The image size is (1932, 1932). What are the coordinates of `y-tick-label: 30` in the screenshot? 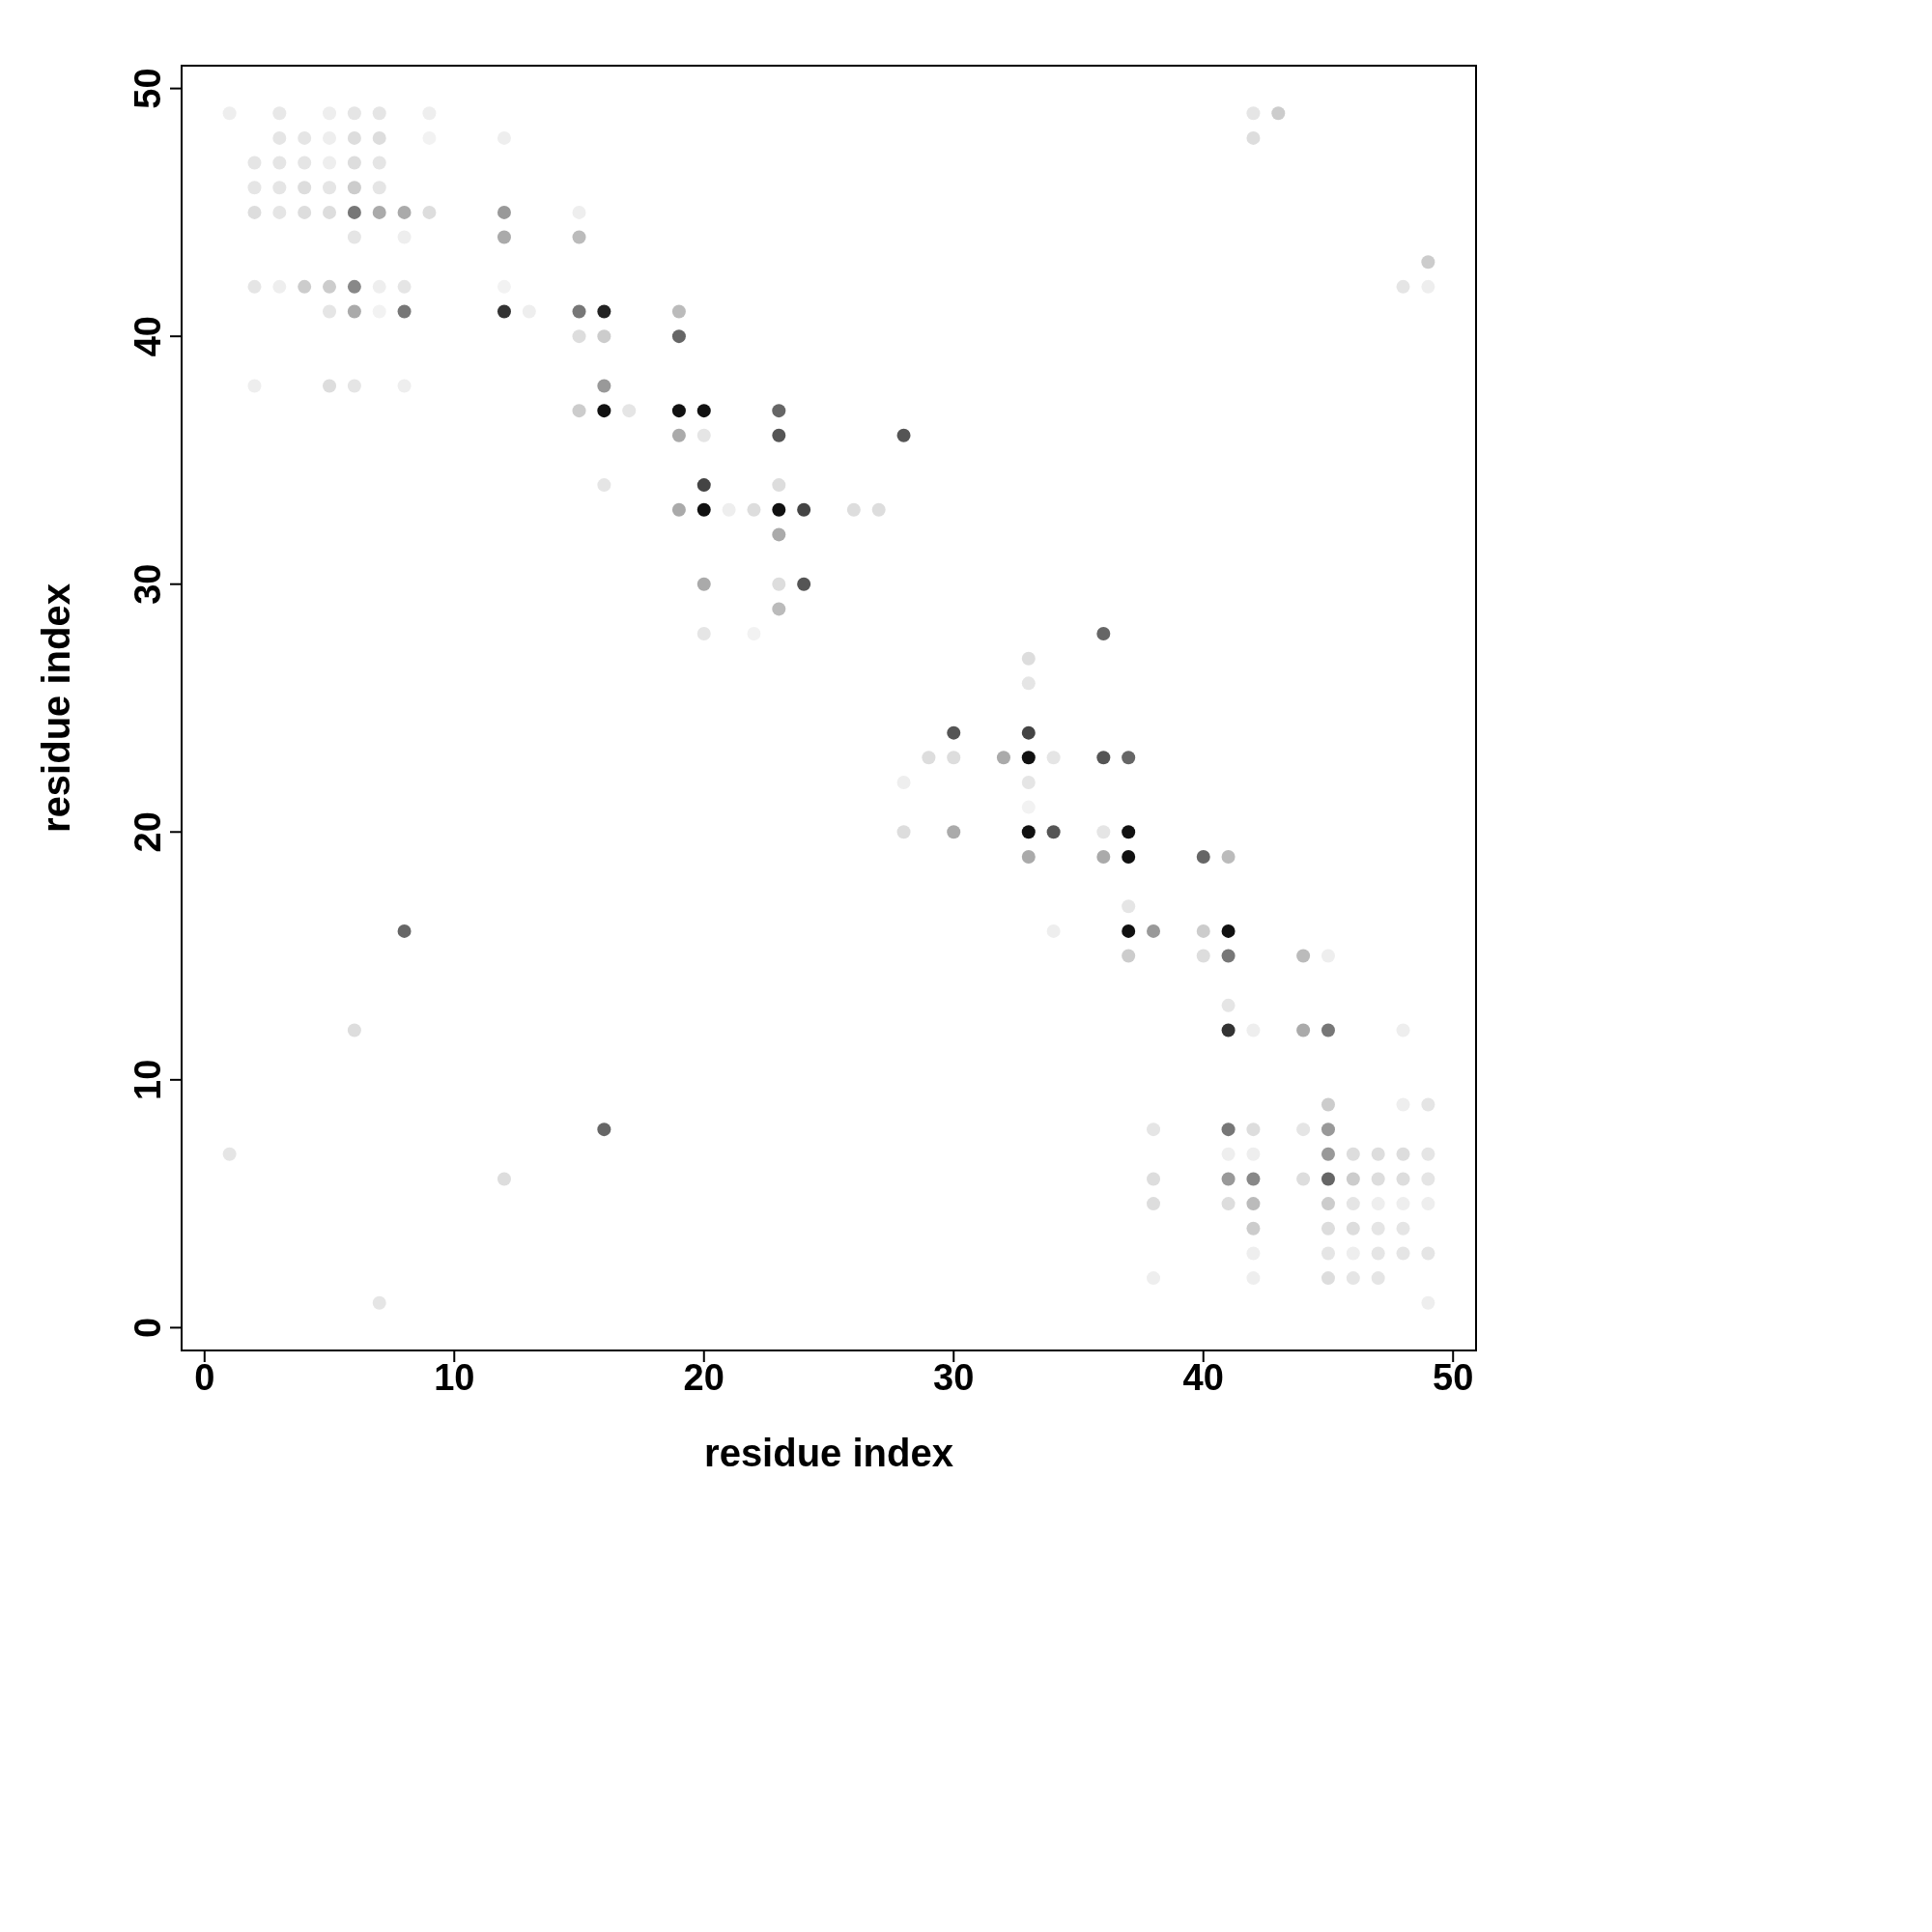 It's located at (148, 584).